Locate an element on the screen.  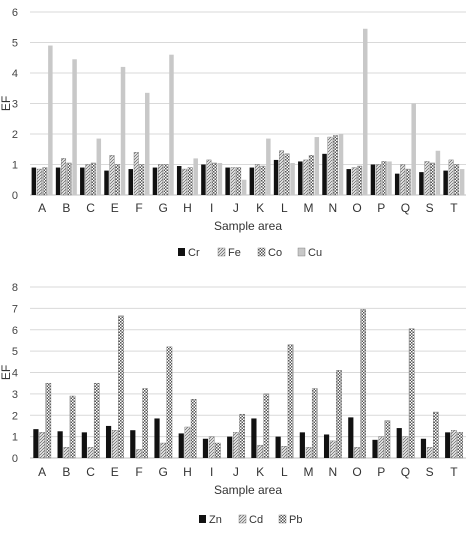
x-tick-label: K is located at coordinates (260, 208).